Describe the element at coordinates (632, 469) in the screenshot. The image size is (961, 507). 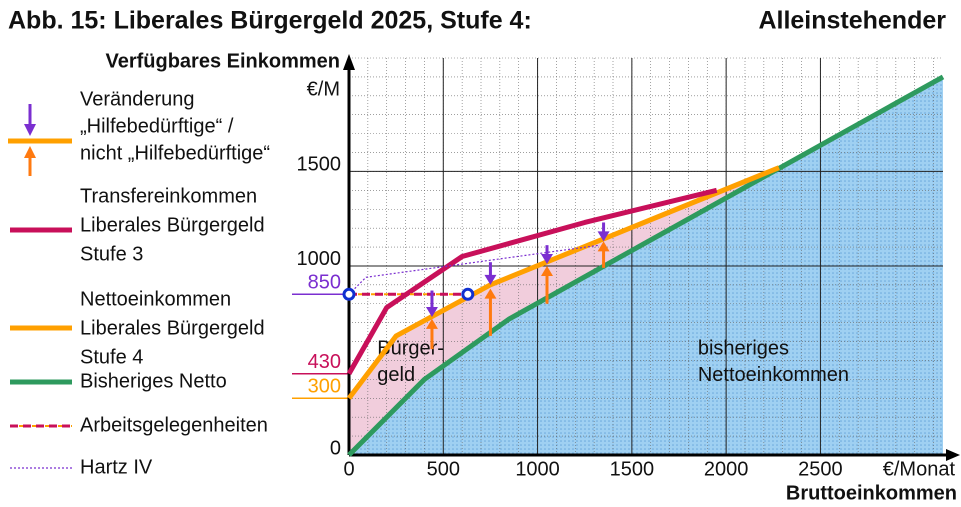
I see `x-tick-label: 1500` at that location.